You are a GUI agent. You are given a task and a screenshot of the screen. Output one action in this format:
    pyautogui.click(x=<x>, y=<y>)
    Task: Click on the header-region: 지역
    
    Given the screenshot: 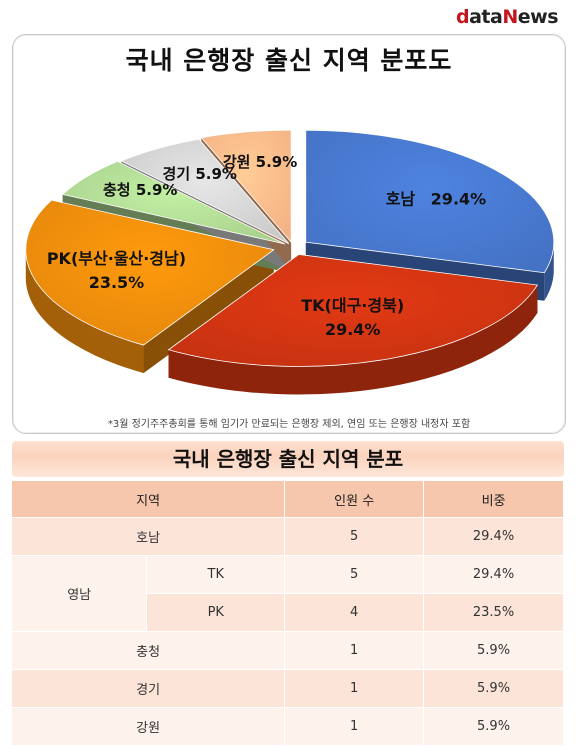 What is the action you would take?
    pyautogui.click(x=149, y=499)
    